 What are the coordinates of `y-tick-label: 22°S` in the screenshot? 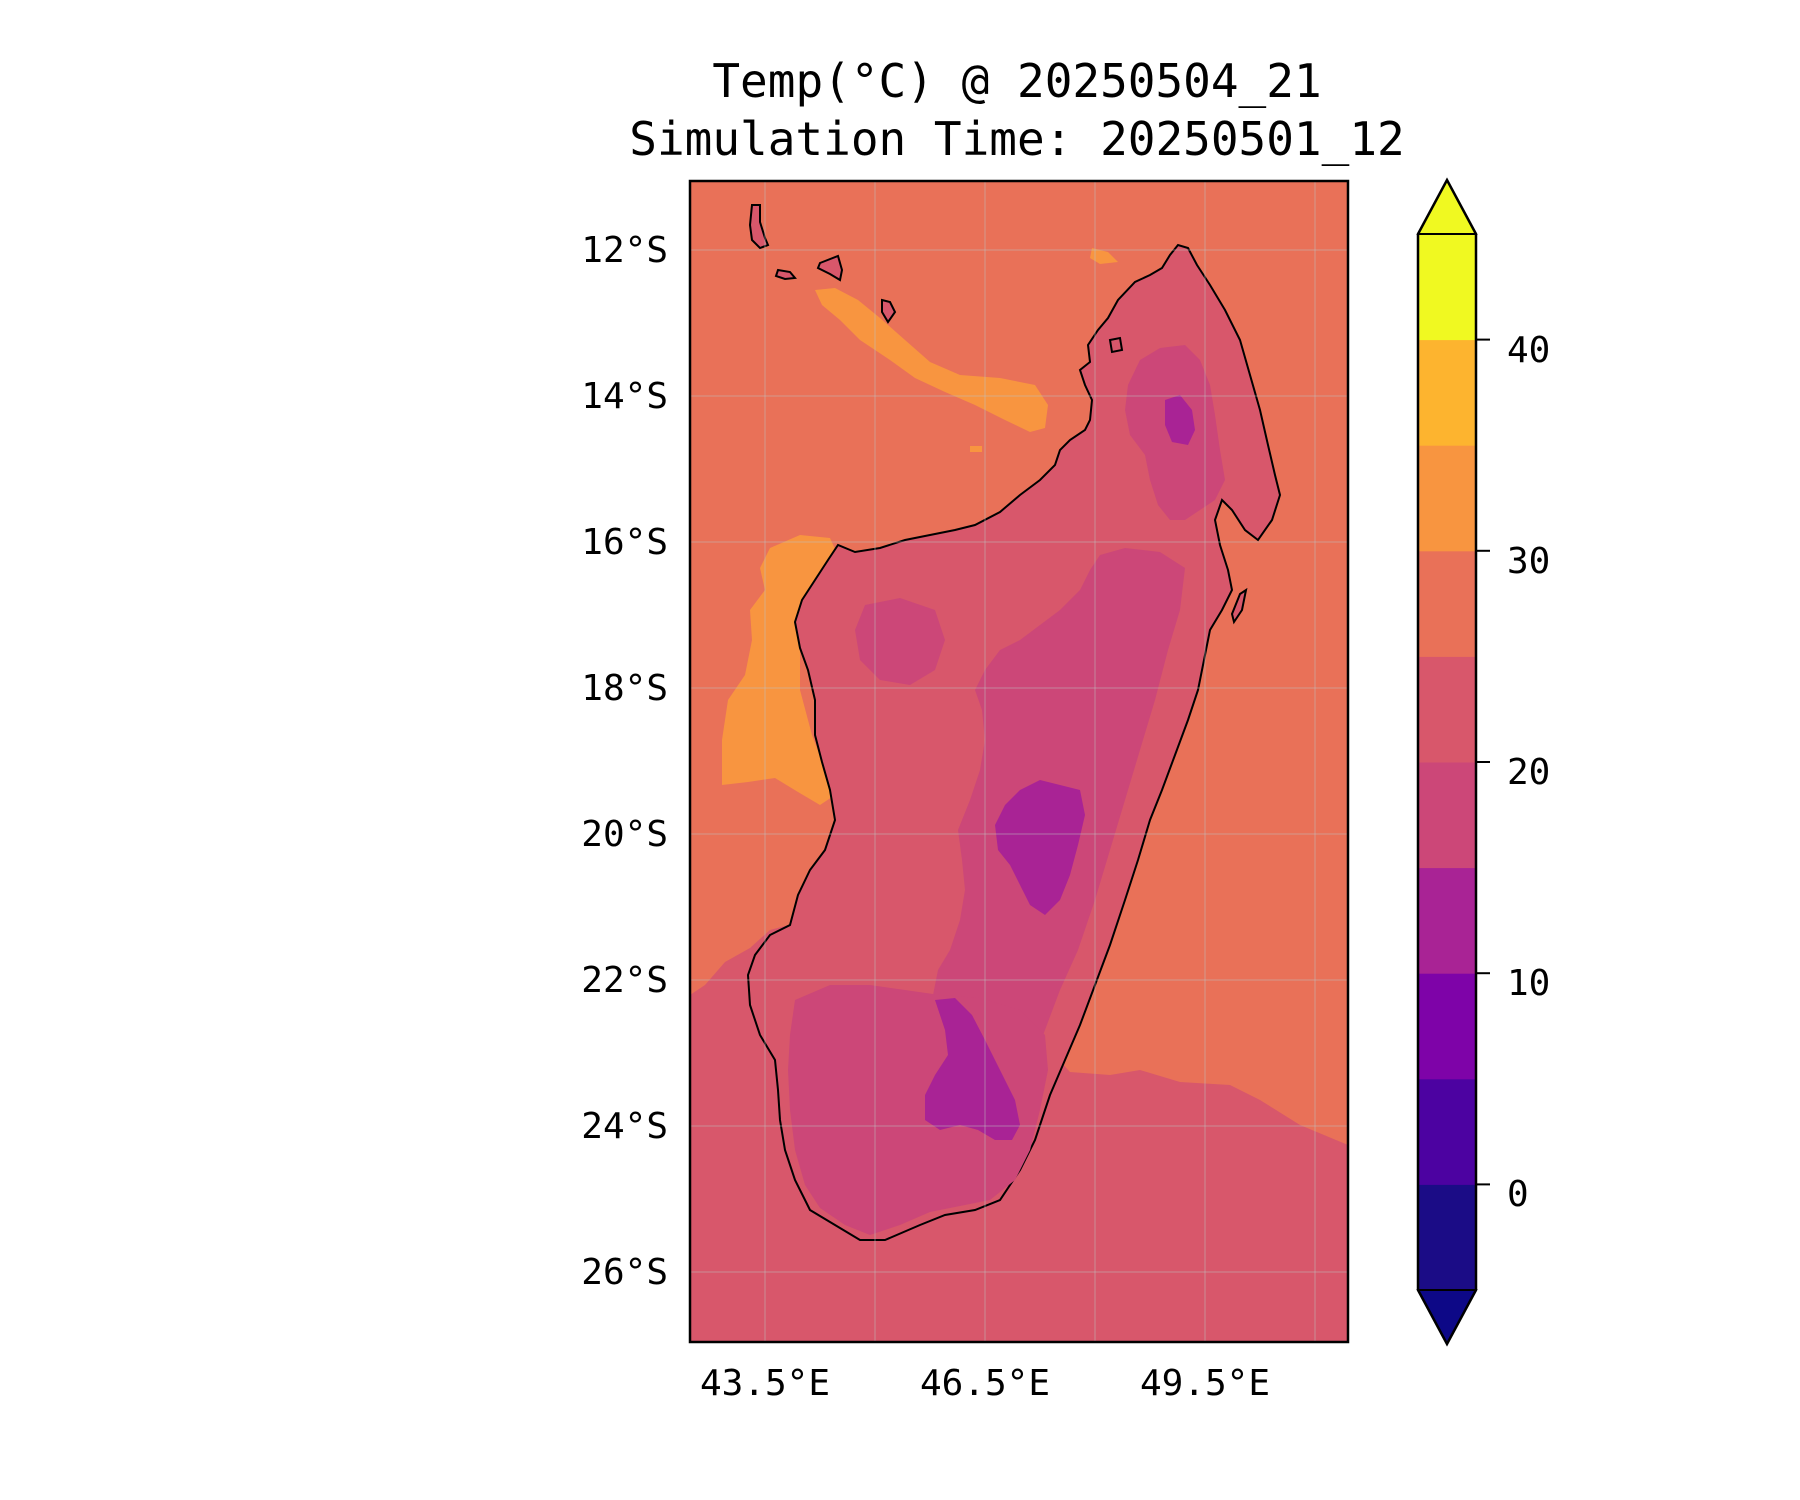 It's located at (624, 980).